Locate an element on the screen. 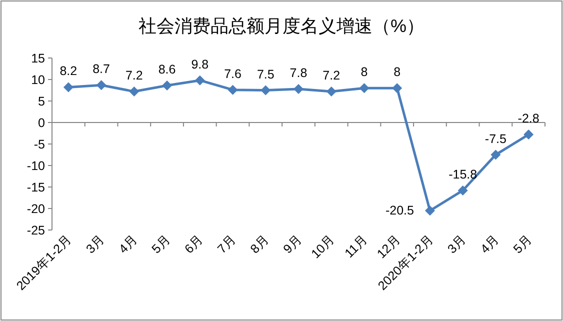 This screenshot has width=563, height=321. chart-title: 社会消费品总额月度名义增速（%） is located at coordinates (281, 26).